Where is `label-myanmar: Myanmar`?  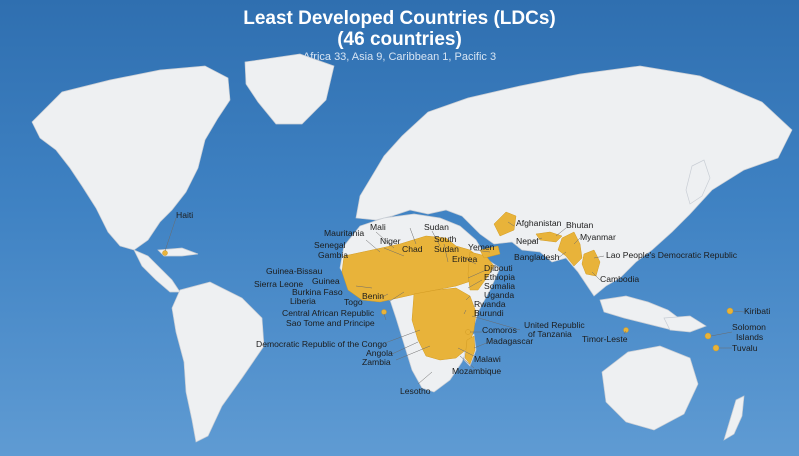
label-myanmar: Myanmar is located at coordinates (598, 237).